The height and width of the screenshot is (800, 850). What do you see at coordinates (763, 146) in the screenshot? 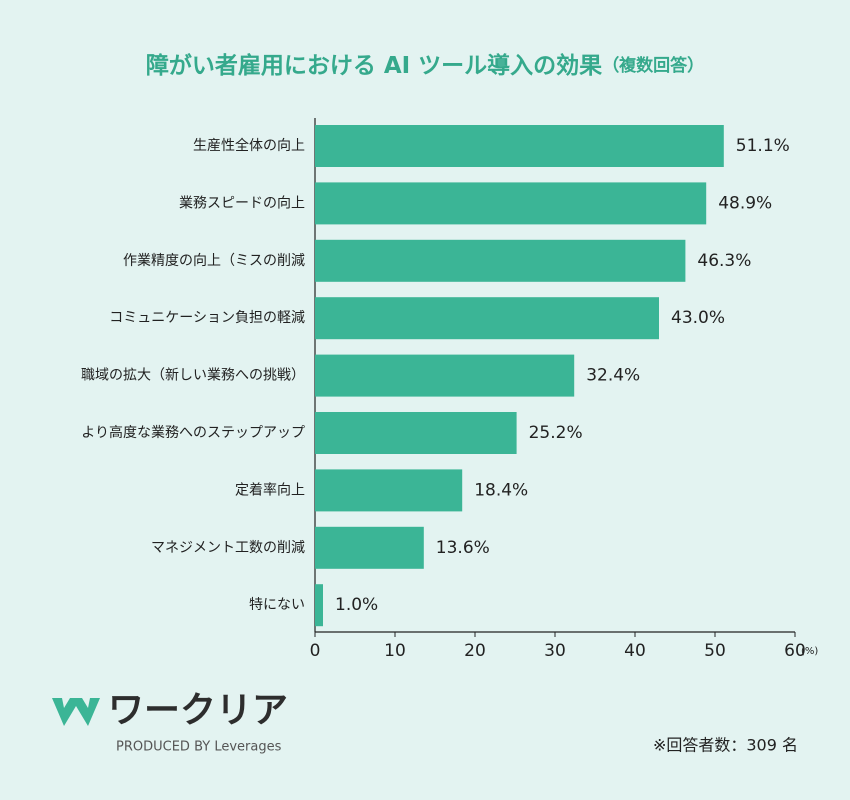
I see `value-label: 51.1%` at bounding box center [763, 146].